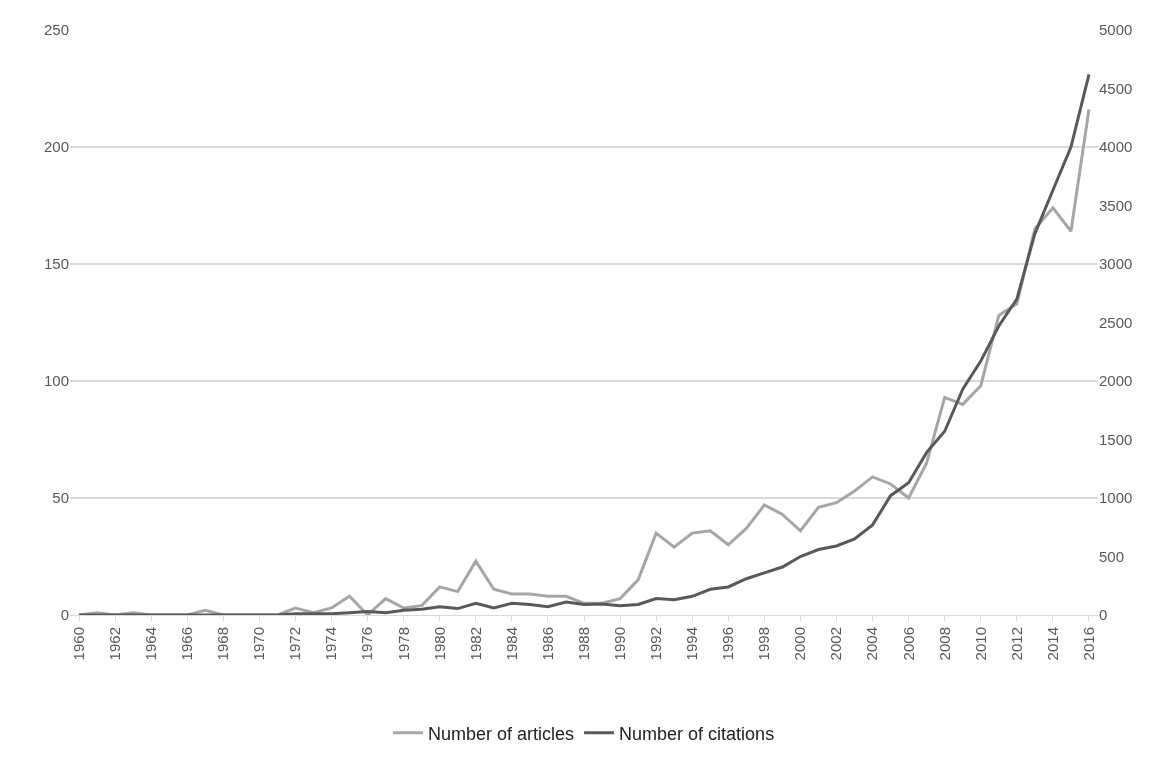  What do you see at coordinates (800, 644) in the screenshot?
I see `x-tick-label: 2000` at bounding box center [800, 644].